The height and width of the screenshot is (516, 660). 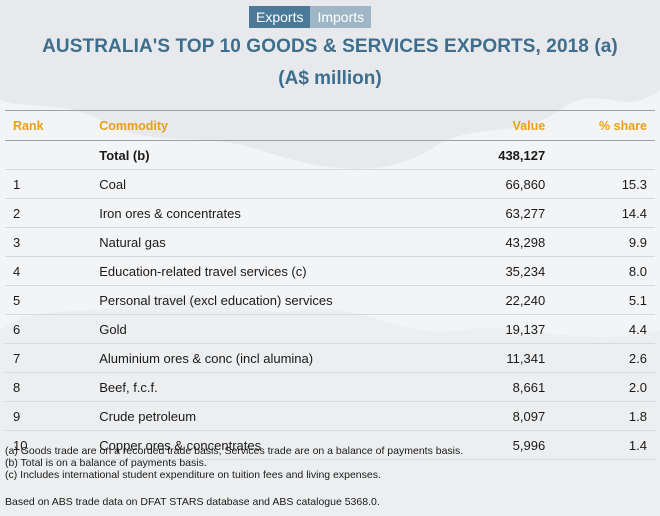 I want to click on cell-rank: 6, so click(x=45, y=329).